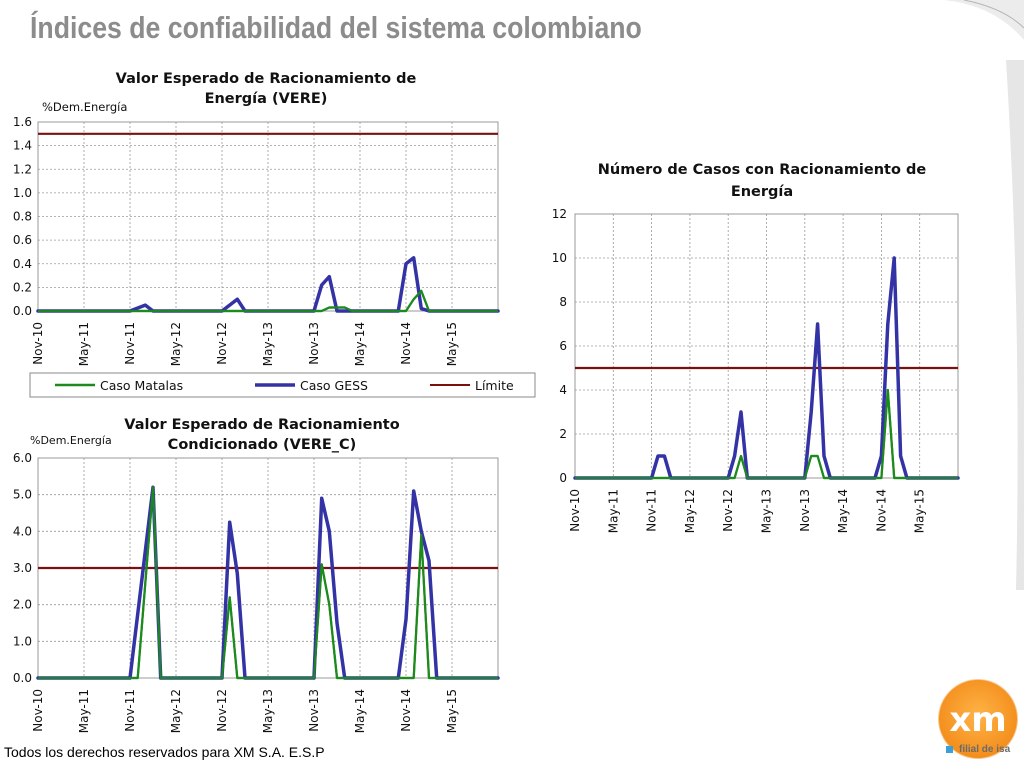 This screenshot has height=768, width=1024. I want to click on logo-square-icon, so click(949, 749).